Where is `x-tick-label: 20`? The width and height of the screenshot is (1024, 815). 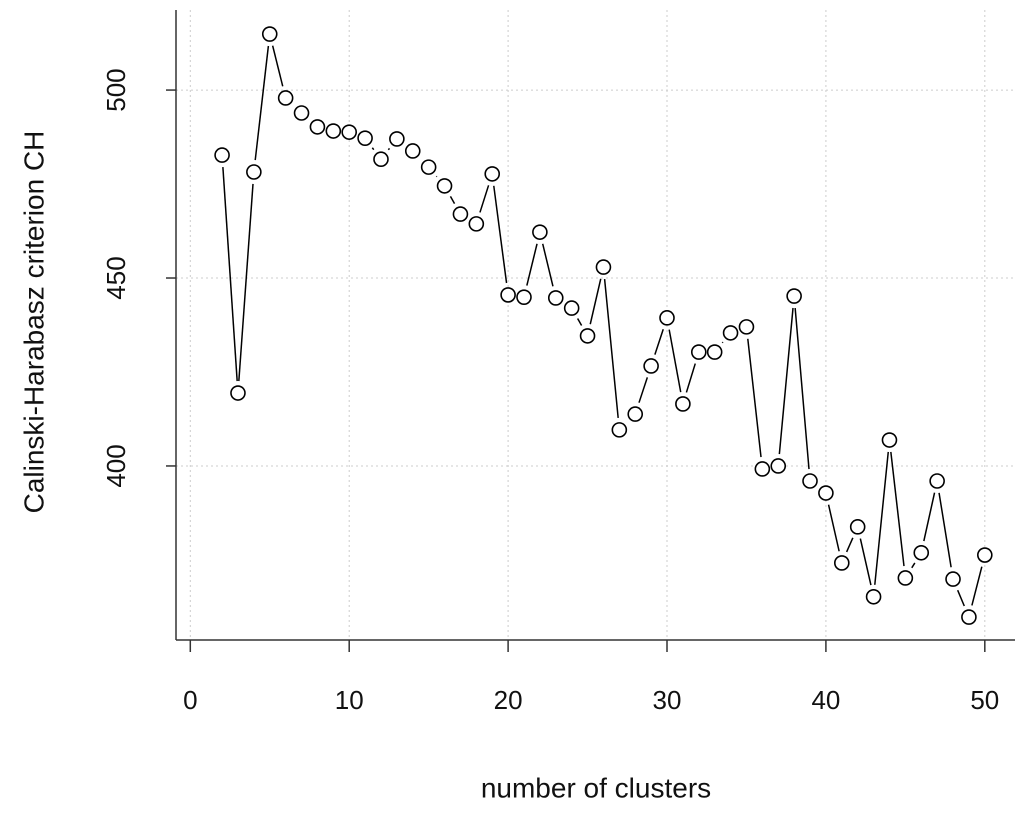 x-tick-label: 20 is located at coordinates (508, 700).